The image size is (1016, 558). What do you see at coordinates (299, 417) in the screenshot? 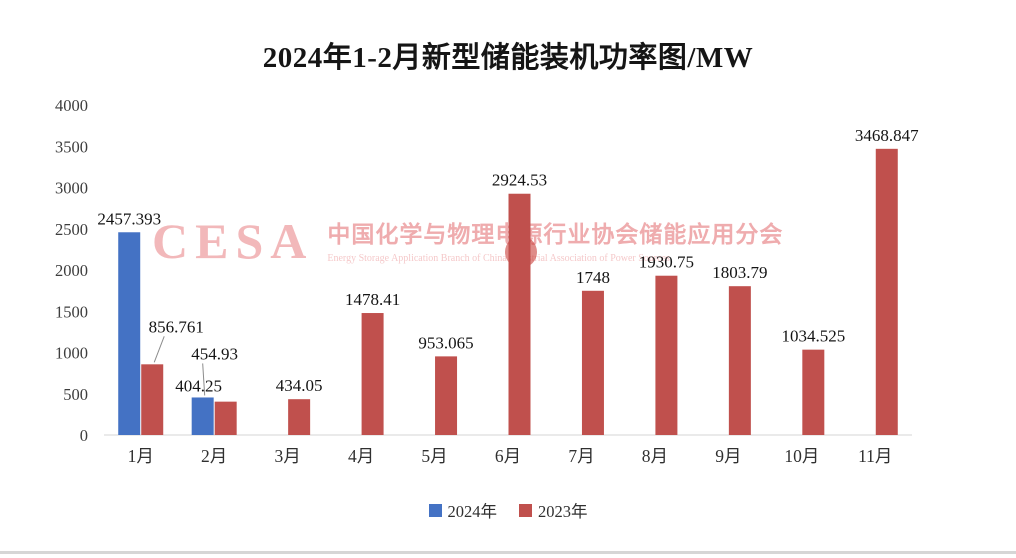
I see `bar-2023年-3月` at bounding box center [299, 417].